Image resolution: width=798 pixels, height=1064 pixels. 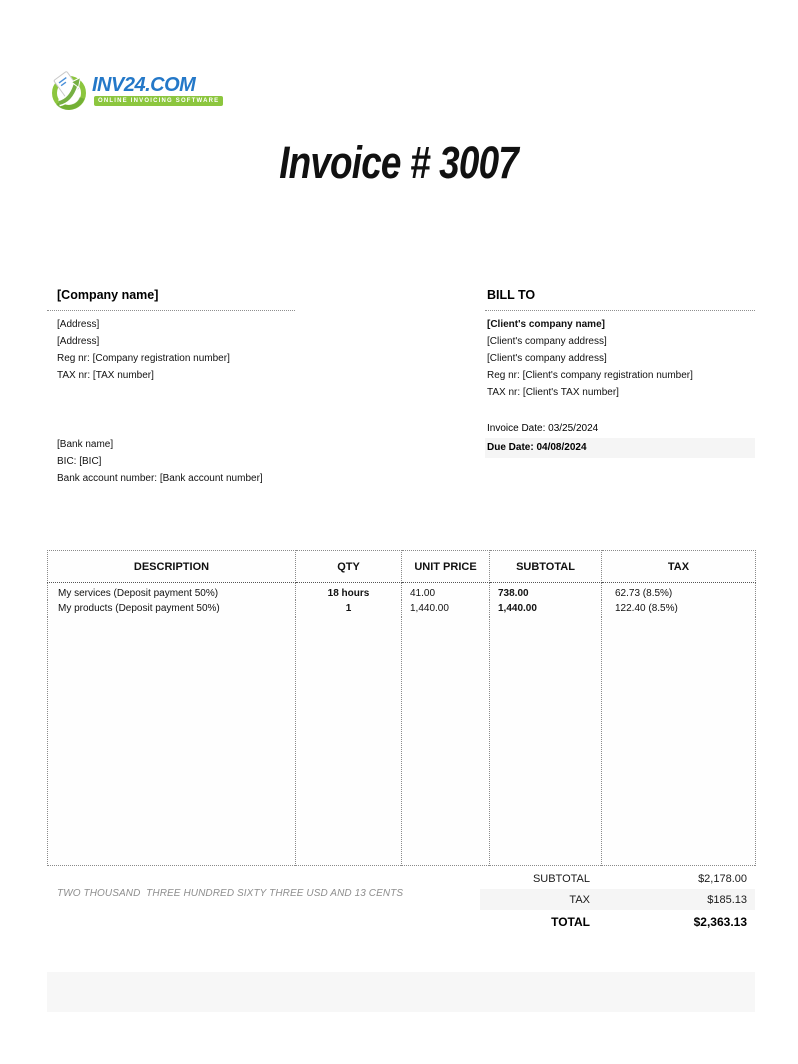 What do you see at coordinates (561, 878) in the screenshot?
I see `subtotal-label: SUBTOTAL` at bounding box center [561, 878].